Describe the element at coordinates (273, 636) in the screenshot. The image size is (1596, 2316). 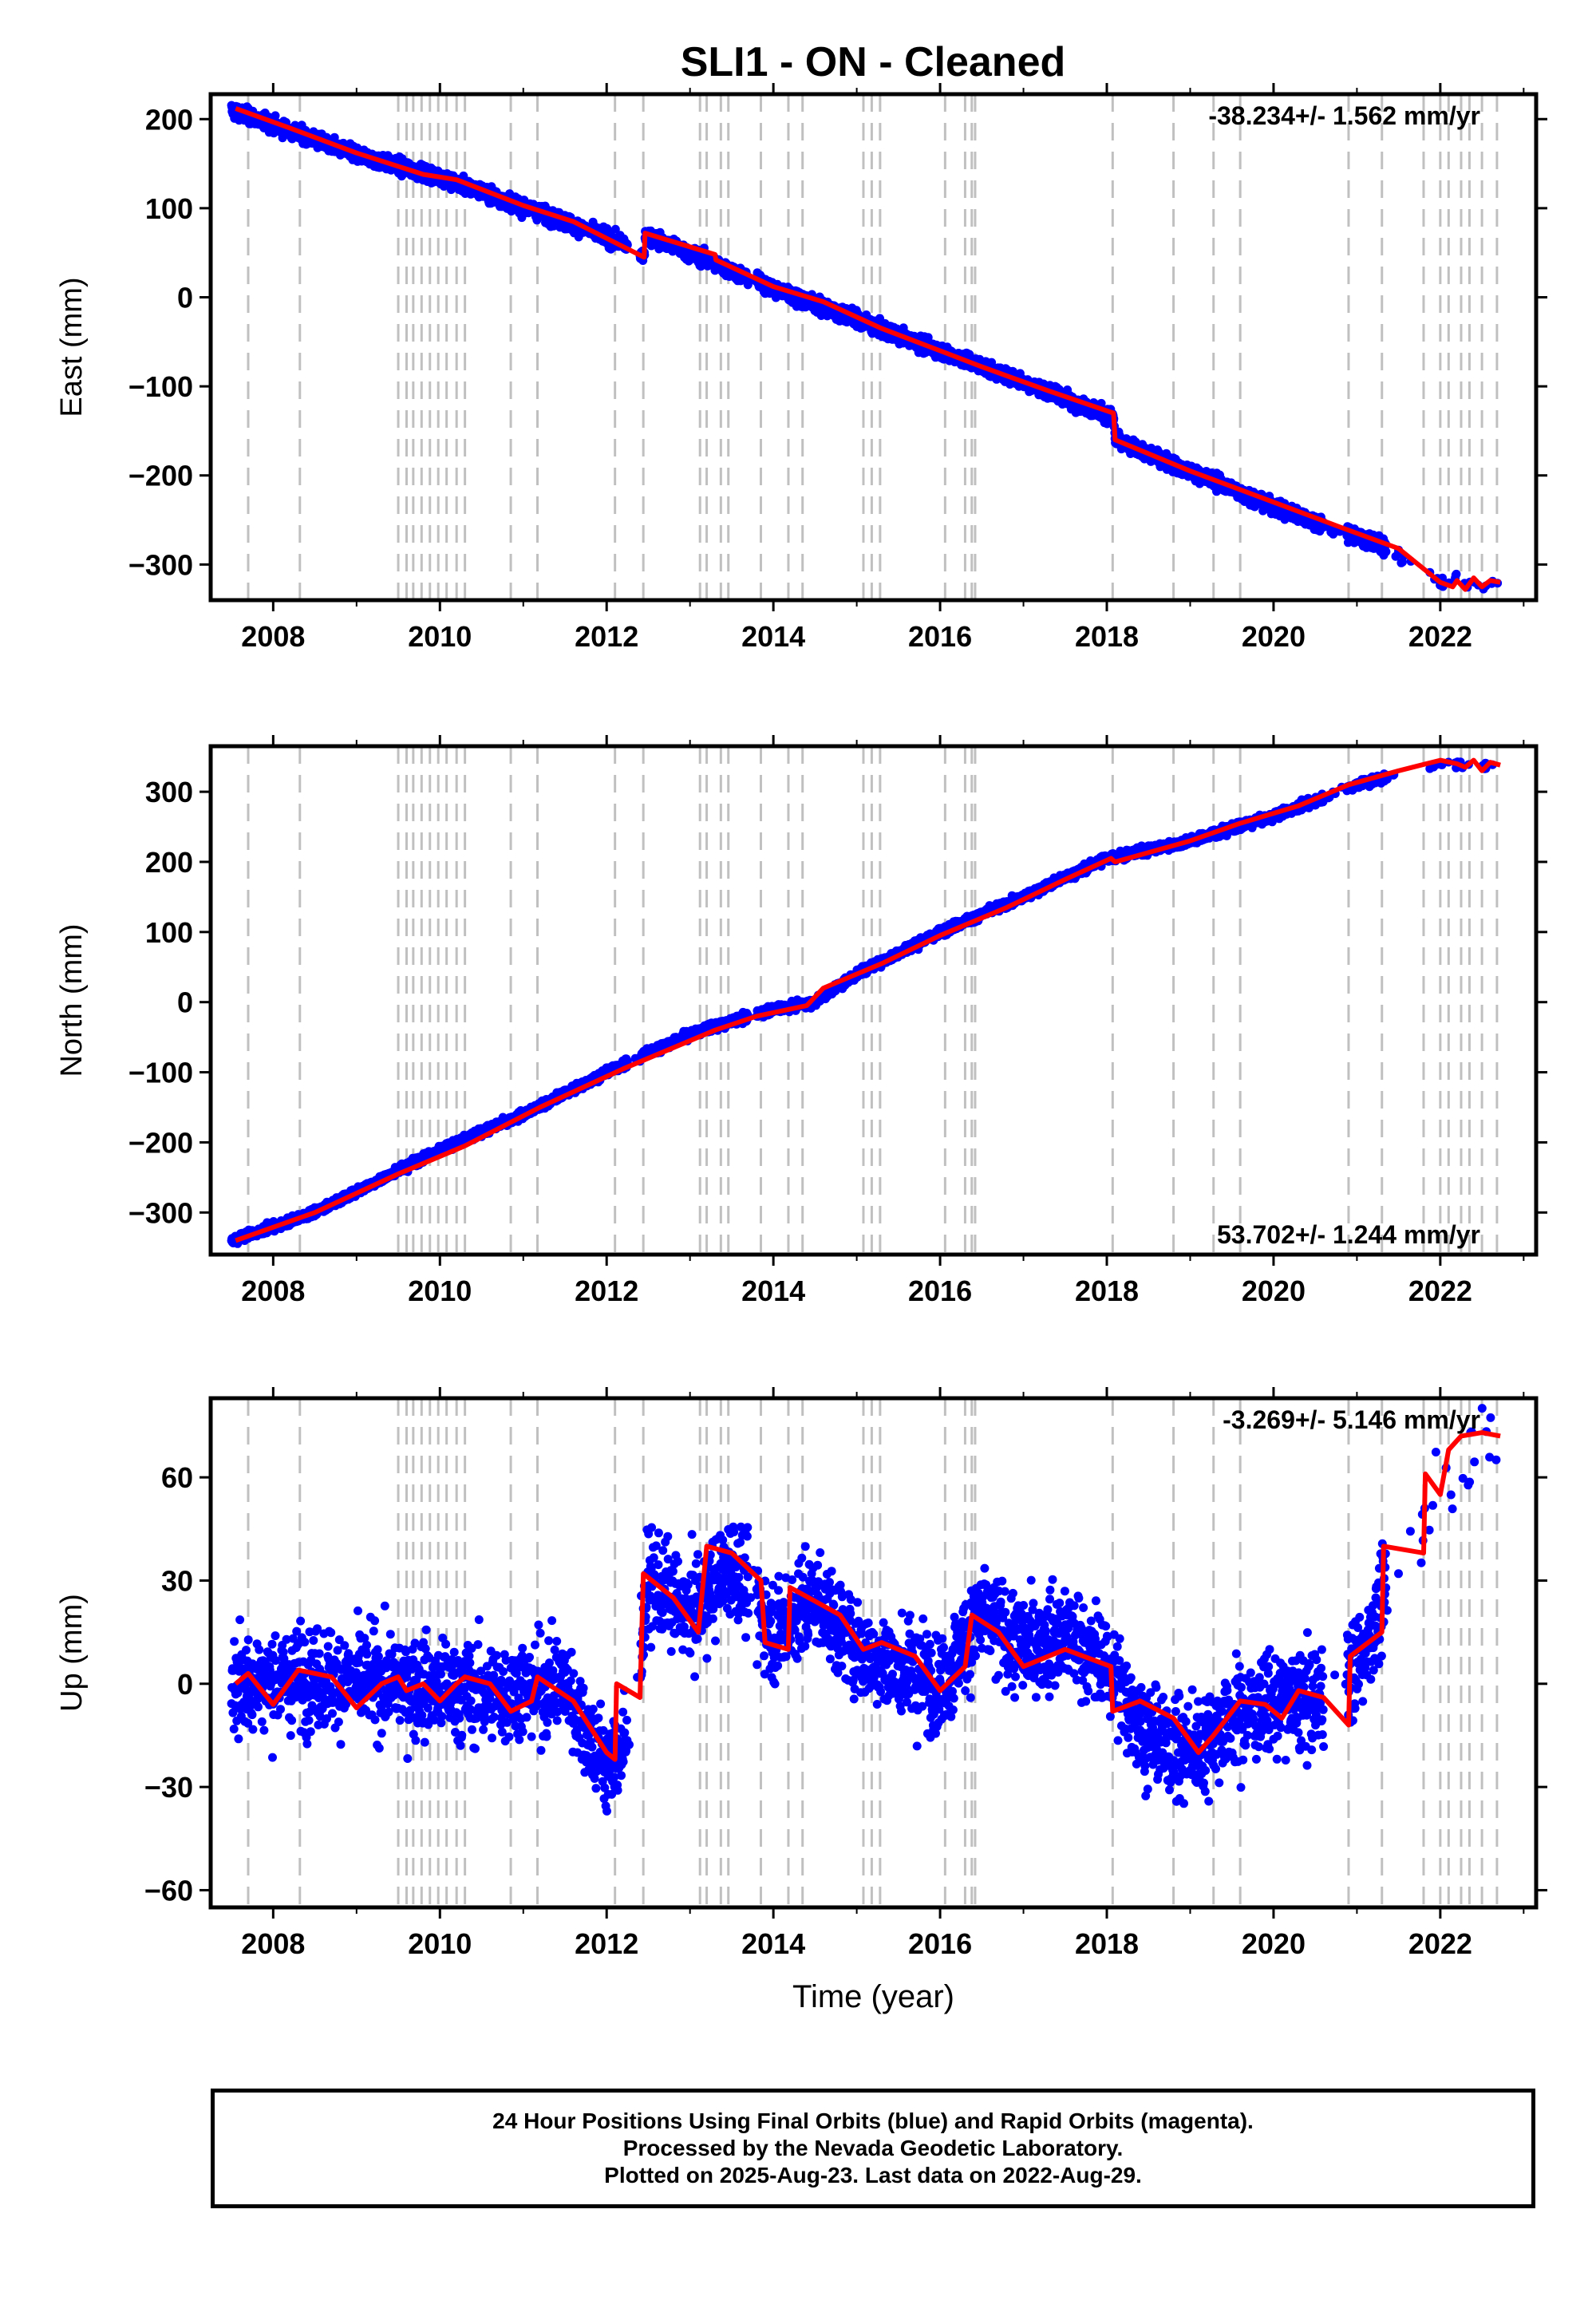
I see `x-tick-label: 2008` at that location.